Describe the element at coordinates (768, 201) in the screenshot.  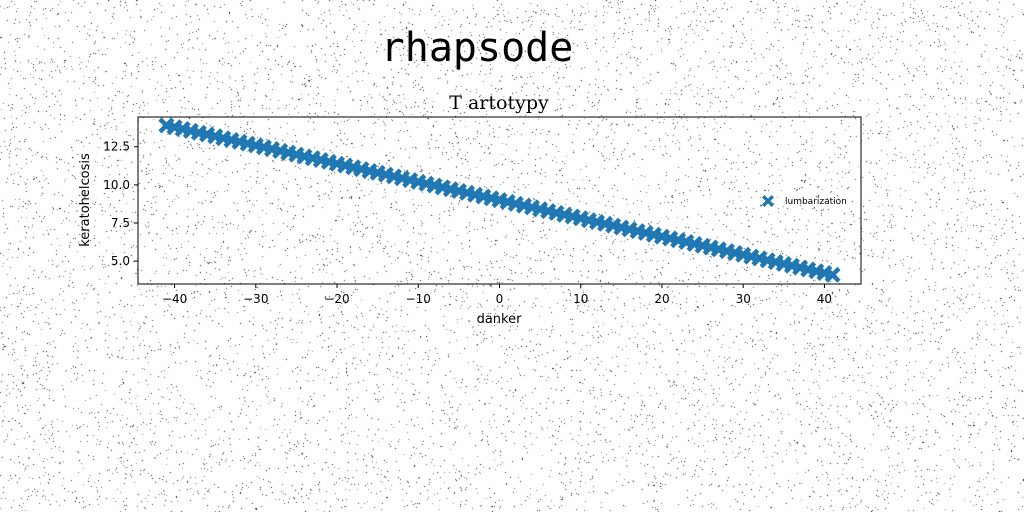
I see `legend-marker-lumbarization` at that location.